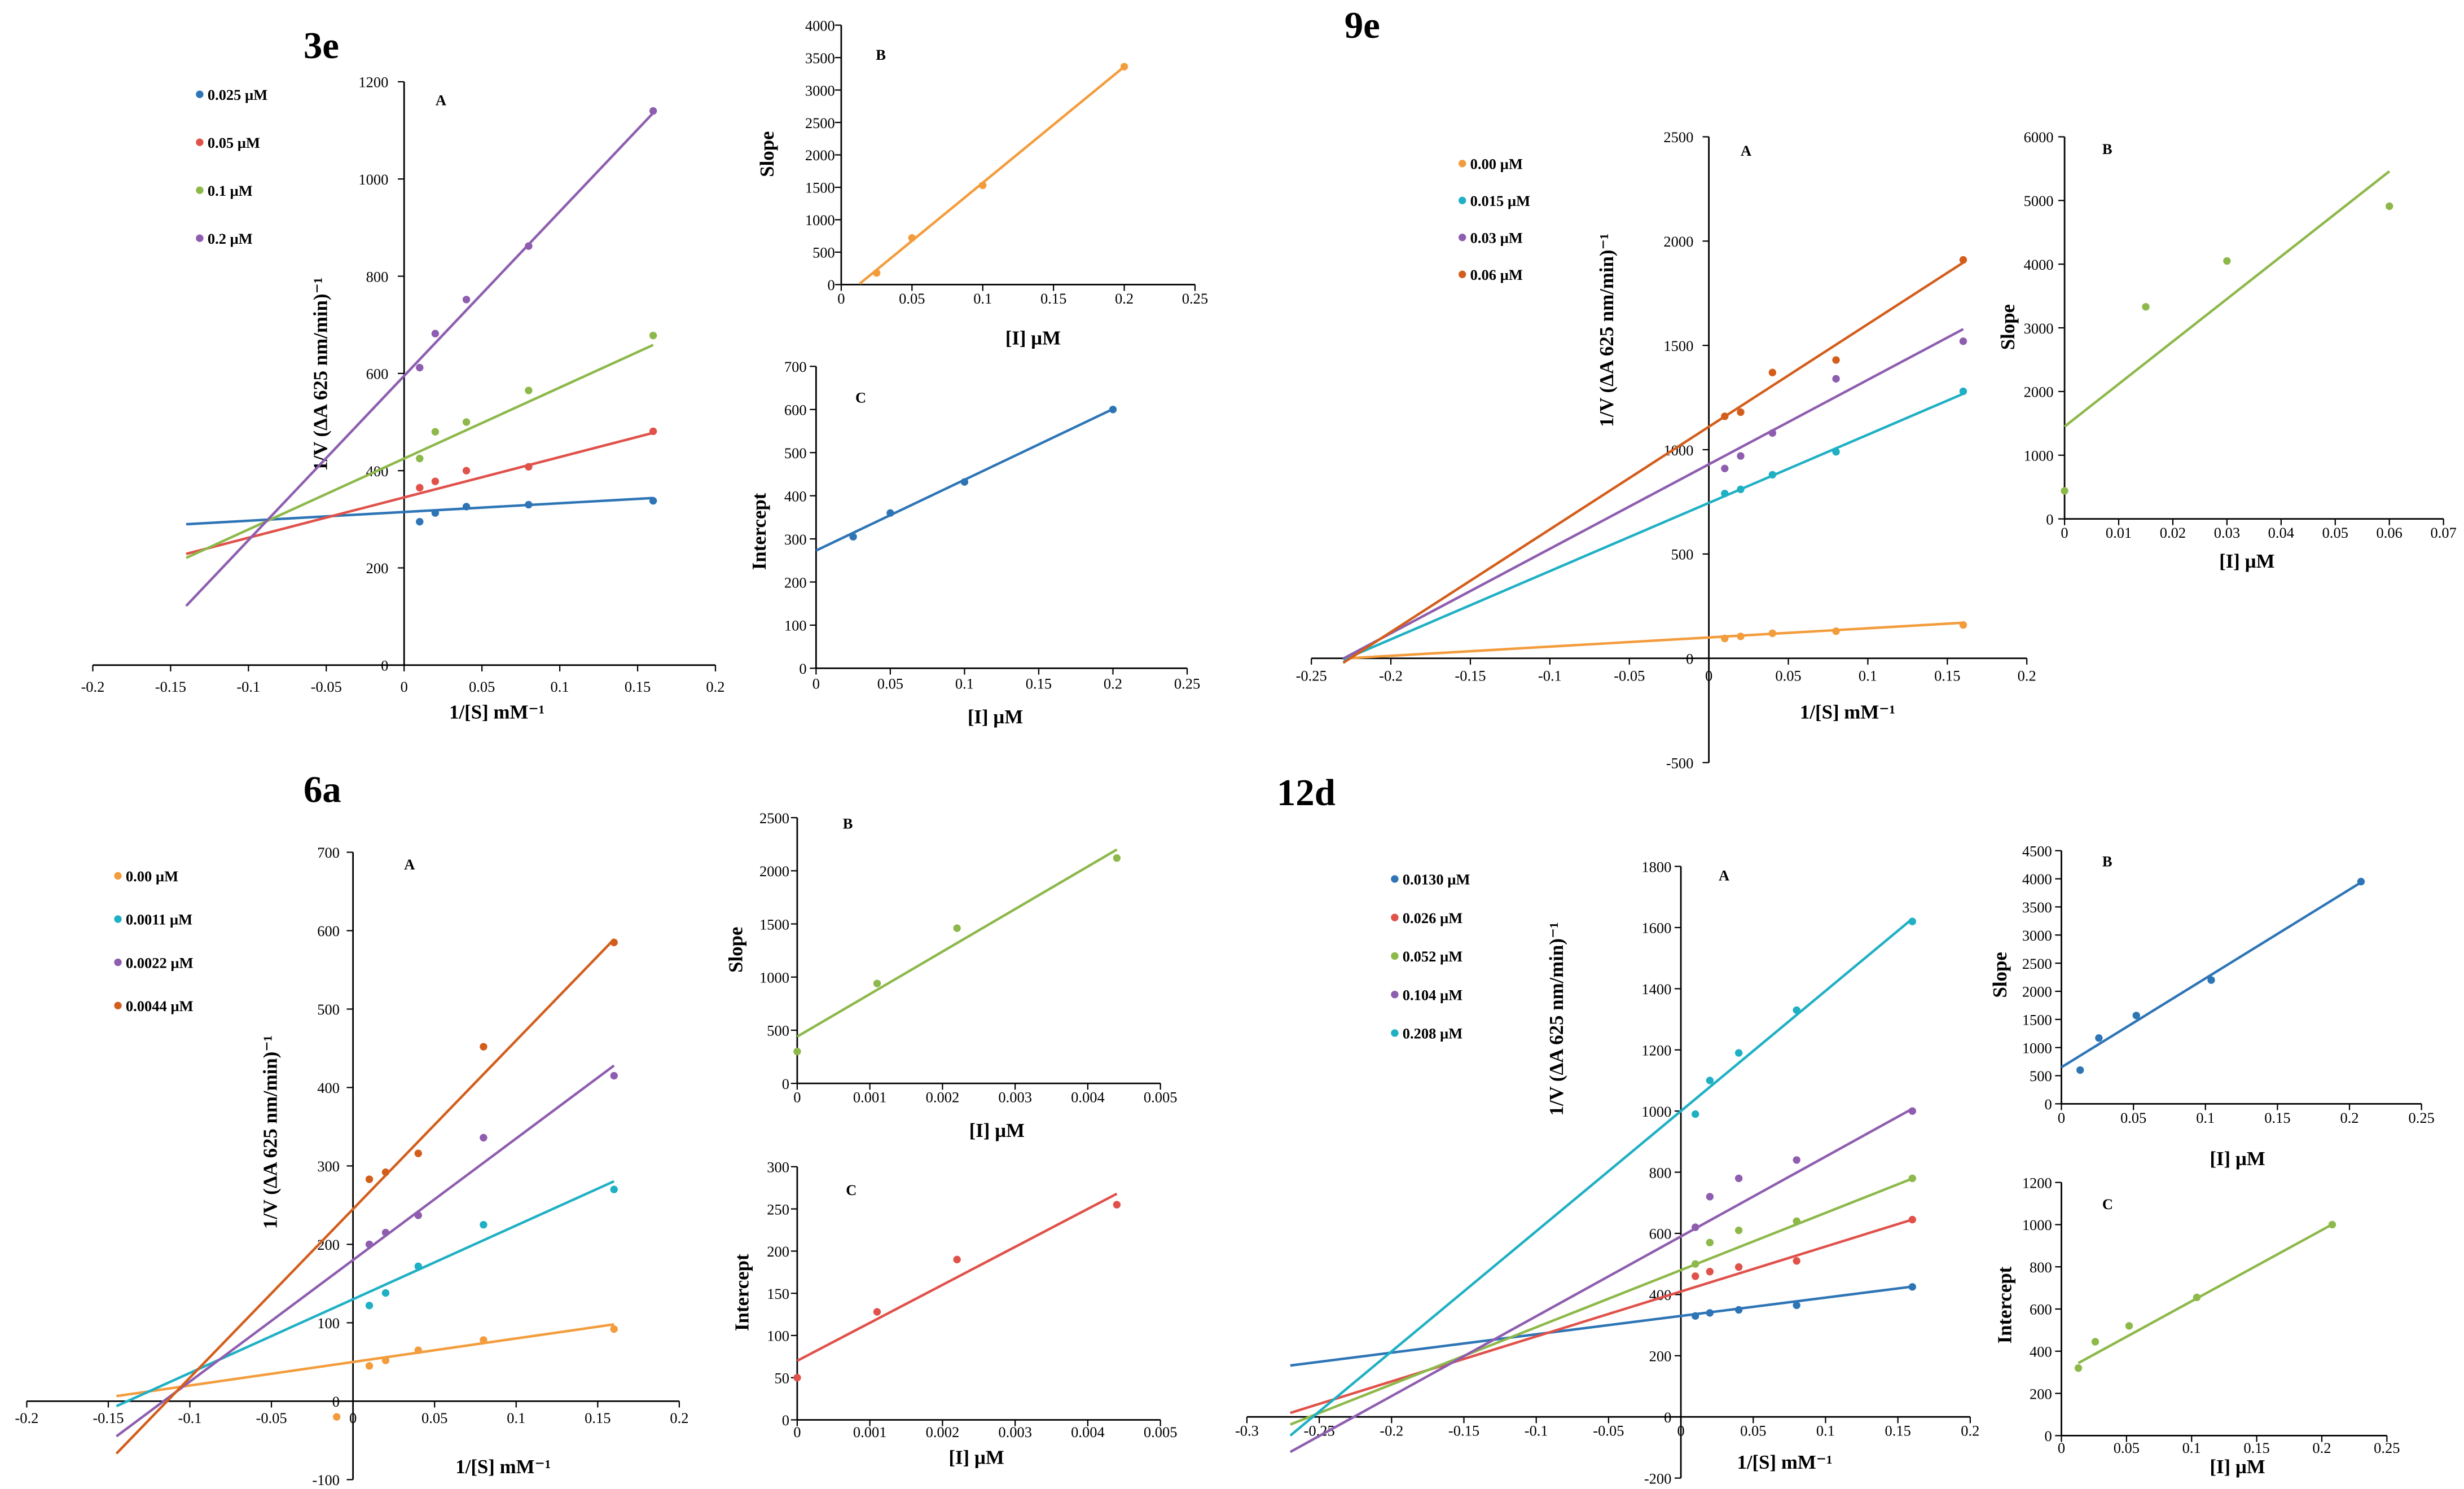 This screenshot has height=1489, width=2464. What do you see at coordinates (329, 931) in the screenshot?
I see `y-tick-label: 600` at bounding box center [329, 931].